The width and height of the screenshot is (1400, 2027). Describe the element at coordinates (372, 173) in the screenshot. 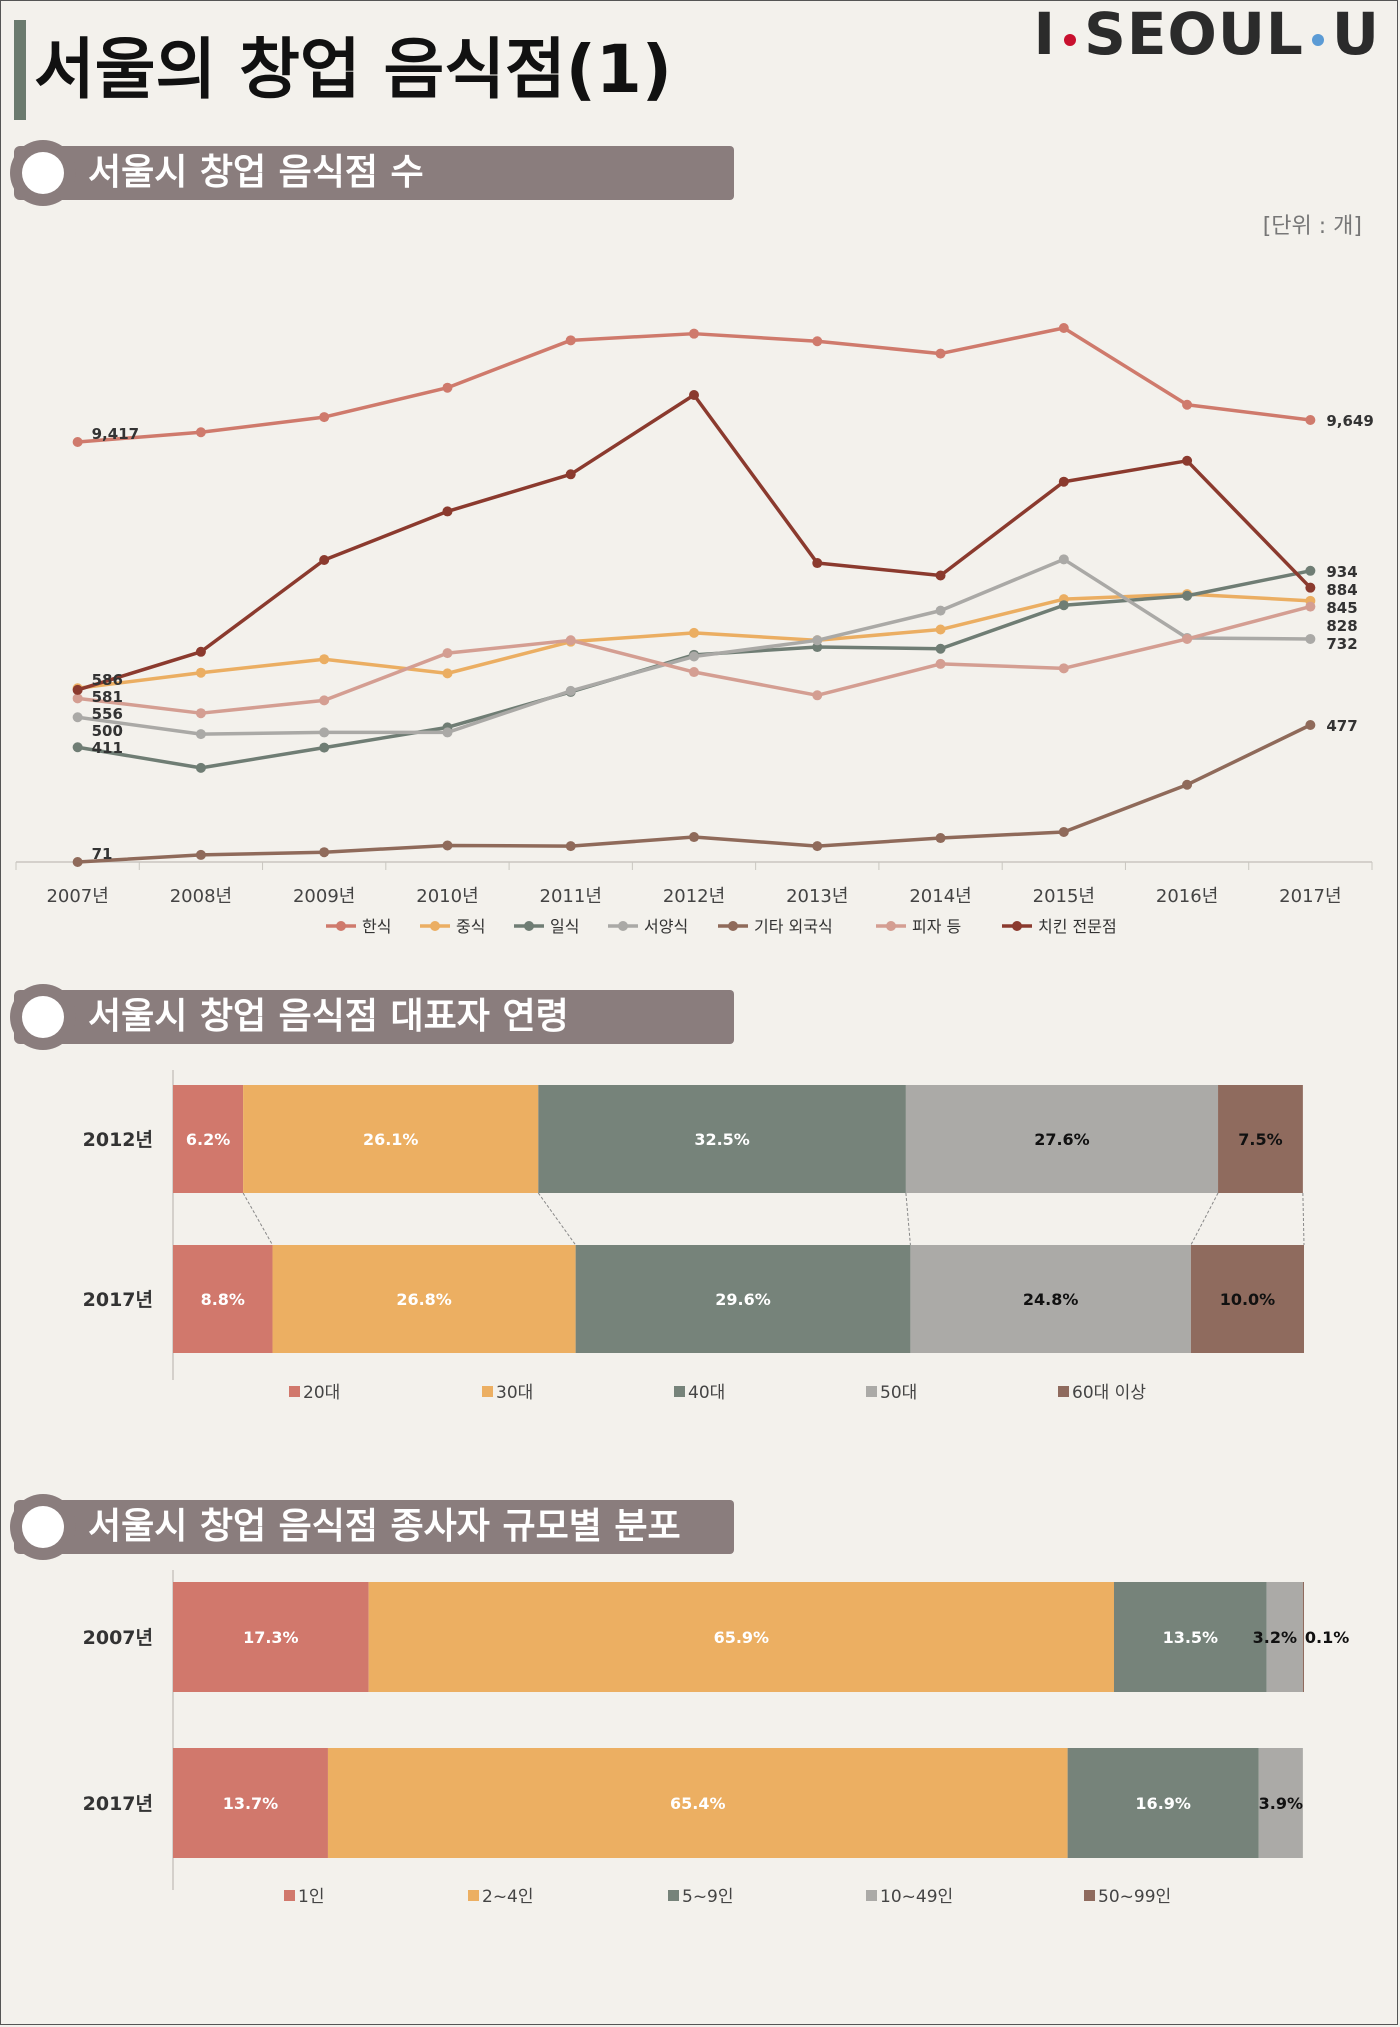

I see `section-header-restaurant-count: 서울시 창업 음식점 수` at that location.